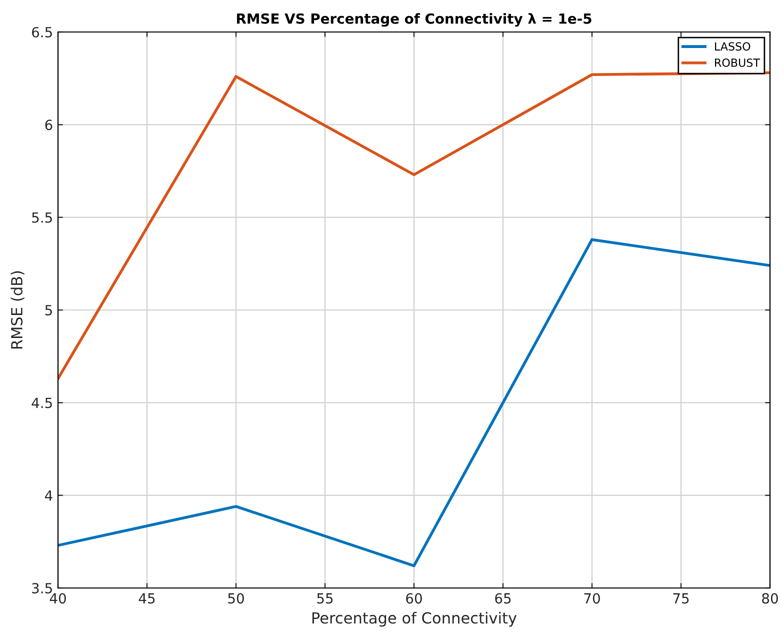  What do you see at coordinates (592, 598) in the screenshot?
I see `x-tick-label: 70` at bounding box center [592, 598].